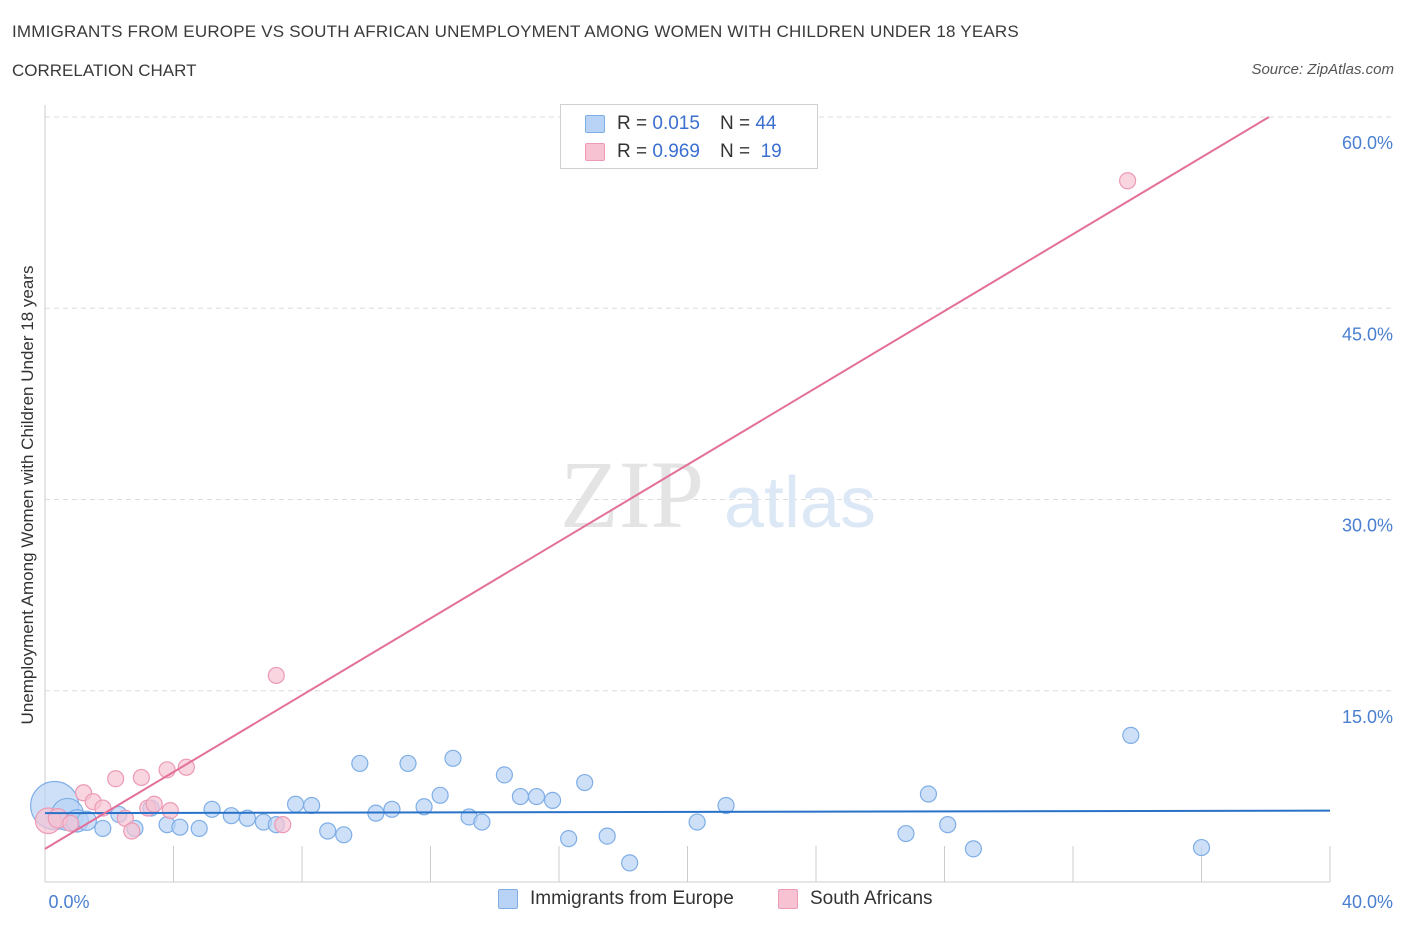  Describe the element at coordinates (68, 902) in the screenshot. I see `x-tick-label: 0.0%` at that location.